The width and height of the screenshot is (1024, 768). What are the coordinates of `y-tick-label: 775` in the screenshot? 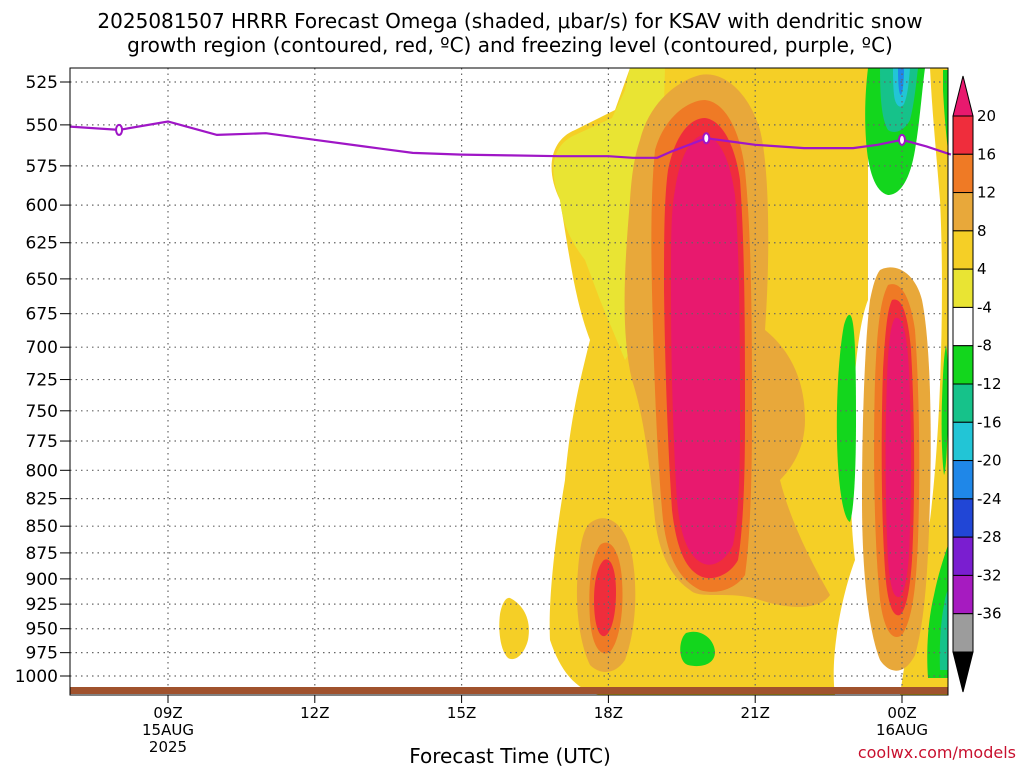 It's located at (42, 442).